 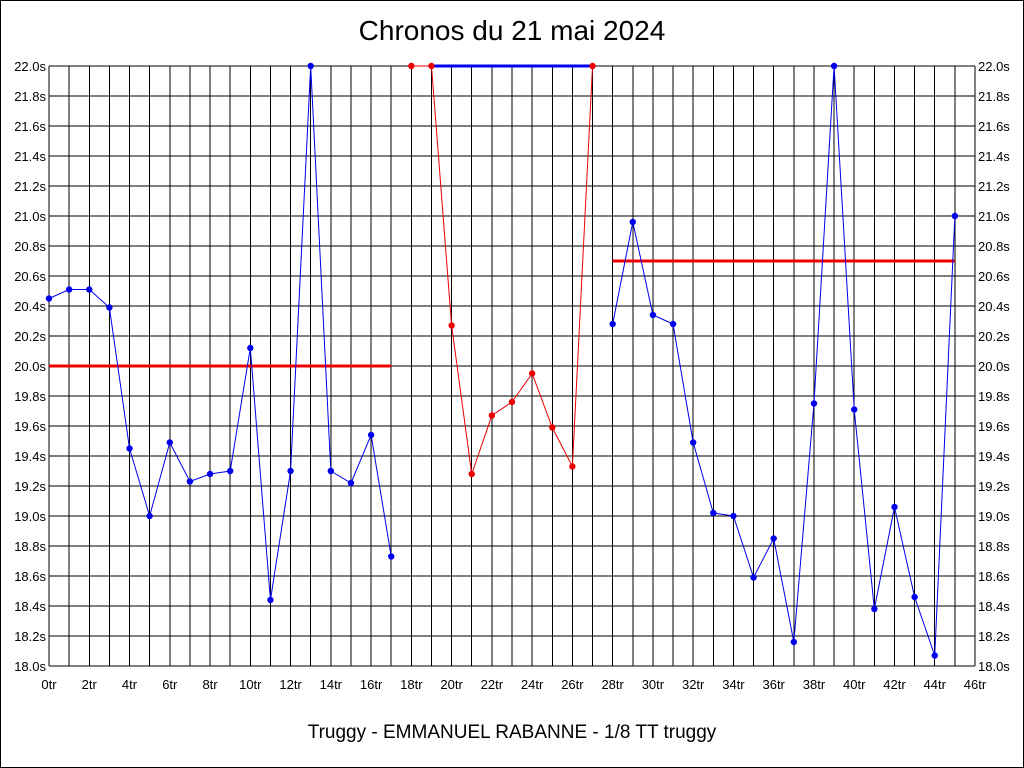 I want to click on x-tick-label: 22tr, so click(x=492, y=684).